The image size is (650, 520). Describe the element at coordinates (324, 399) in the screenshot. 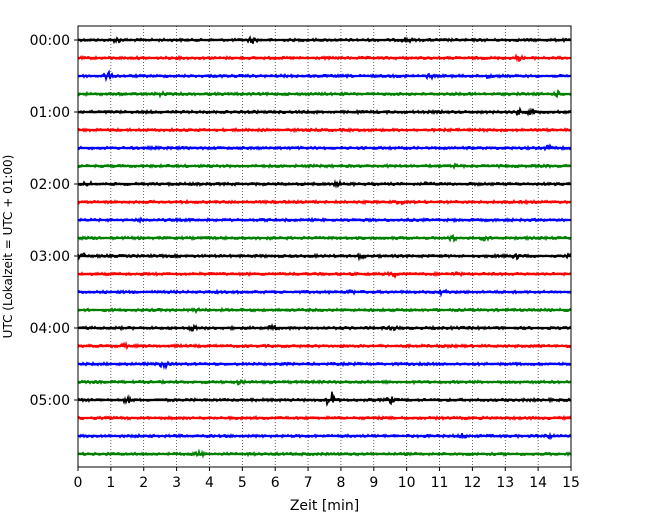

I see `seismic-trace` at that location.